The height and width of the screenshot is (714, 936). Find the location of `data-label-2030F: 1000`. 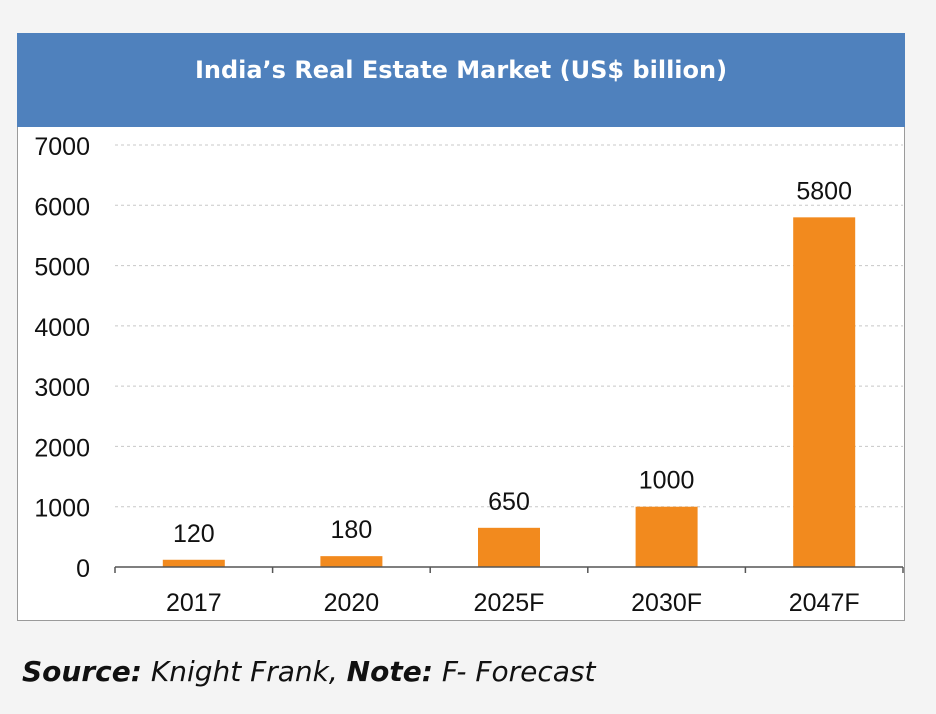

data-label-2030F: 1000 is located at coordinates (667, 481).